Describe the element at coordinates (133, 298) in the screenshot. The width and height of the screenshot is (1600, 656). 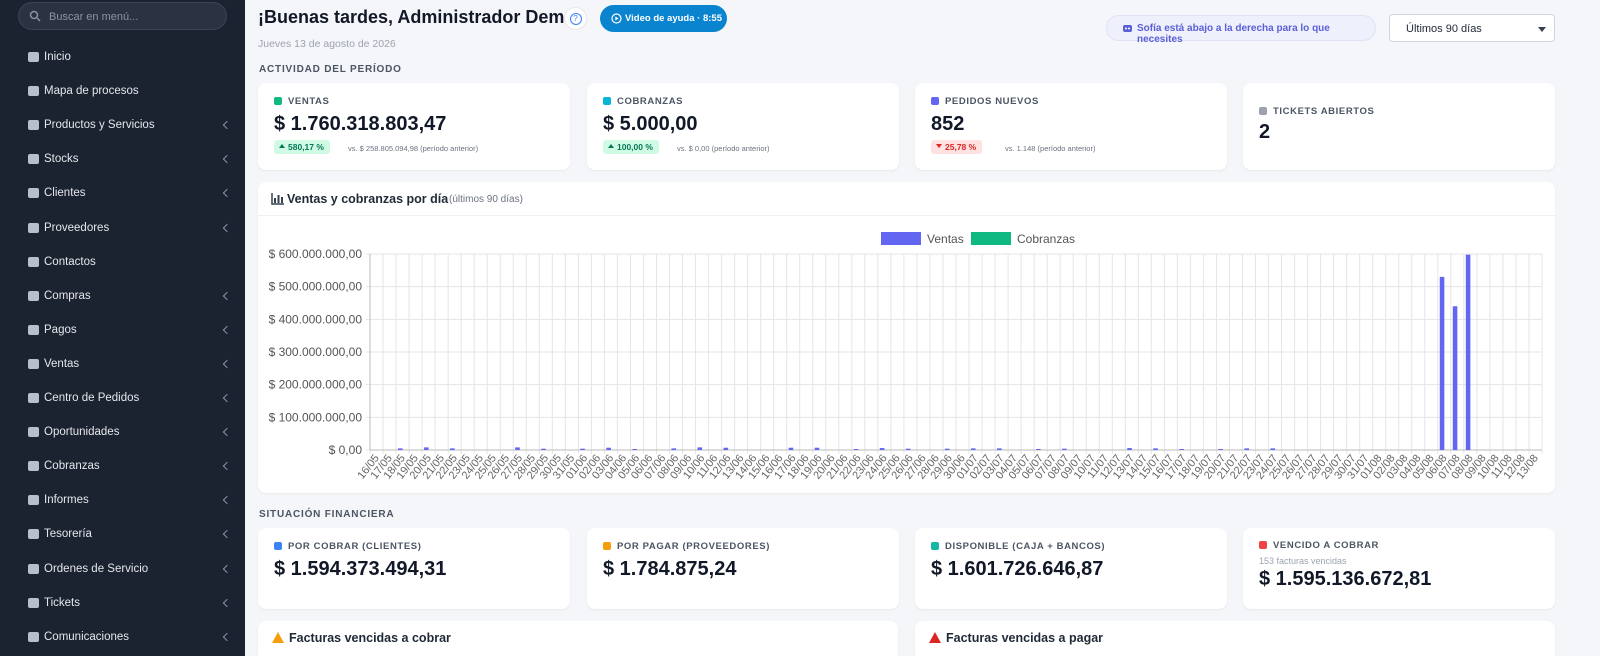
I see `nav-item: Compras` at that location.